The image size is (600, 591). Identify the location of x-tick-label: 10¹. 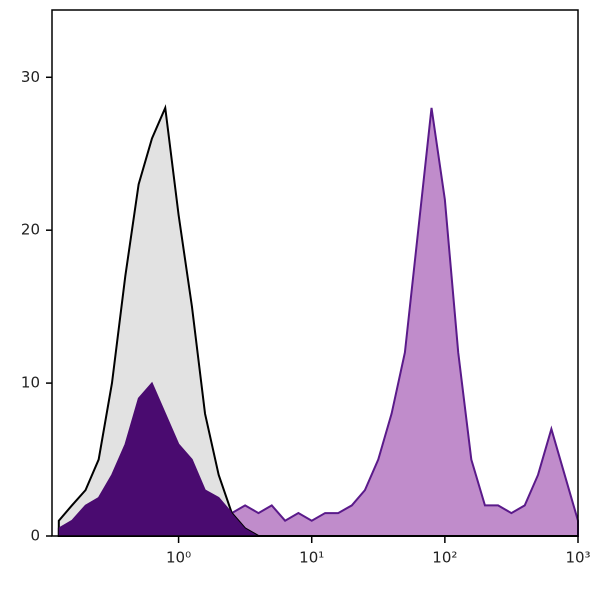
(311, 558).